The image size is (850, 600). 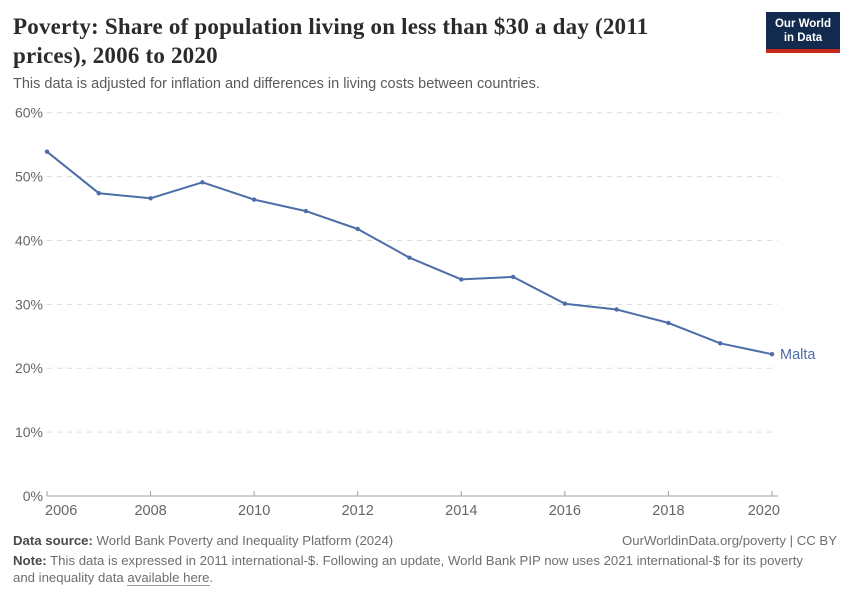 What do you see at coordinates (565, 511) in the screenshot?
I see `x-axis-tick-label: 2016` at bounding box center [565, 511].